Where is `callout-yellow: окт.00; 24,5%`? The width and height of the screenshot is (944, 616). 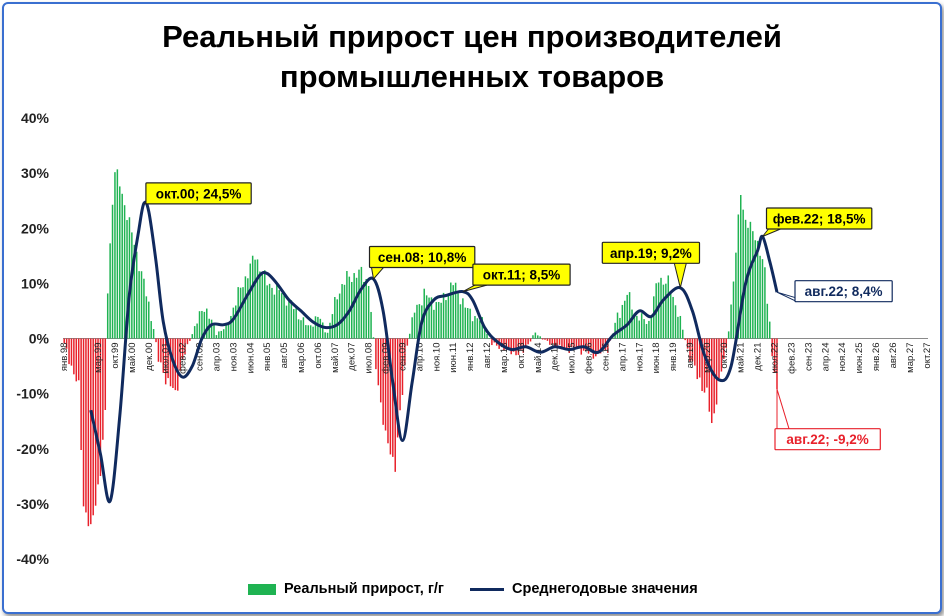
callout-yellow: окт.00; 24,5% is located at coordinates (197, 193).